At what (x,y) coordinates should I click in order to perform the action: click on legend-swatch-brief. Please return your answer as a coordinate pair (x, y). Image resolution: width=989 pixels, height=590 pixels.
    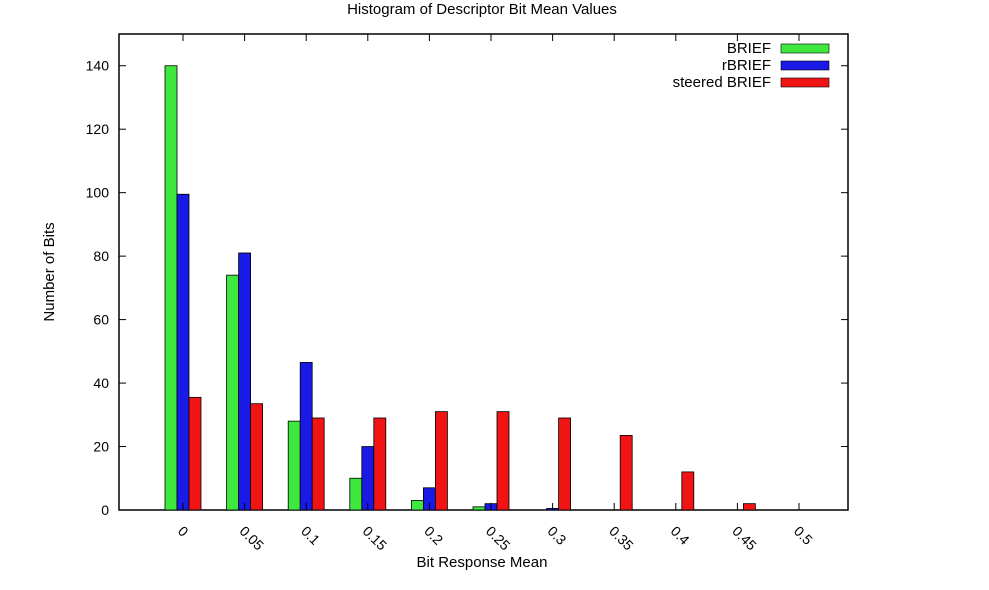
    Looking at the image, I should click on (805, 48).